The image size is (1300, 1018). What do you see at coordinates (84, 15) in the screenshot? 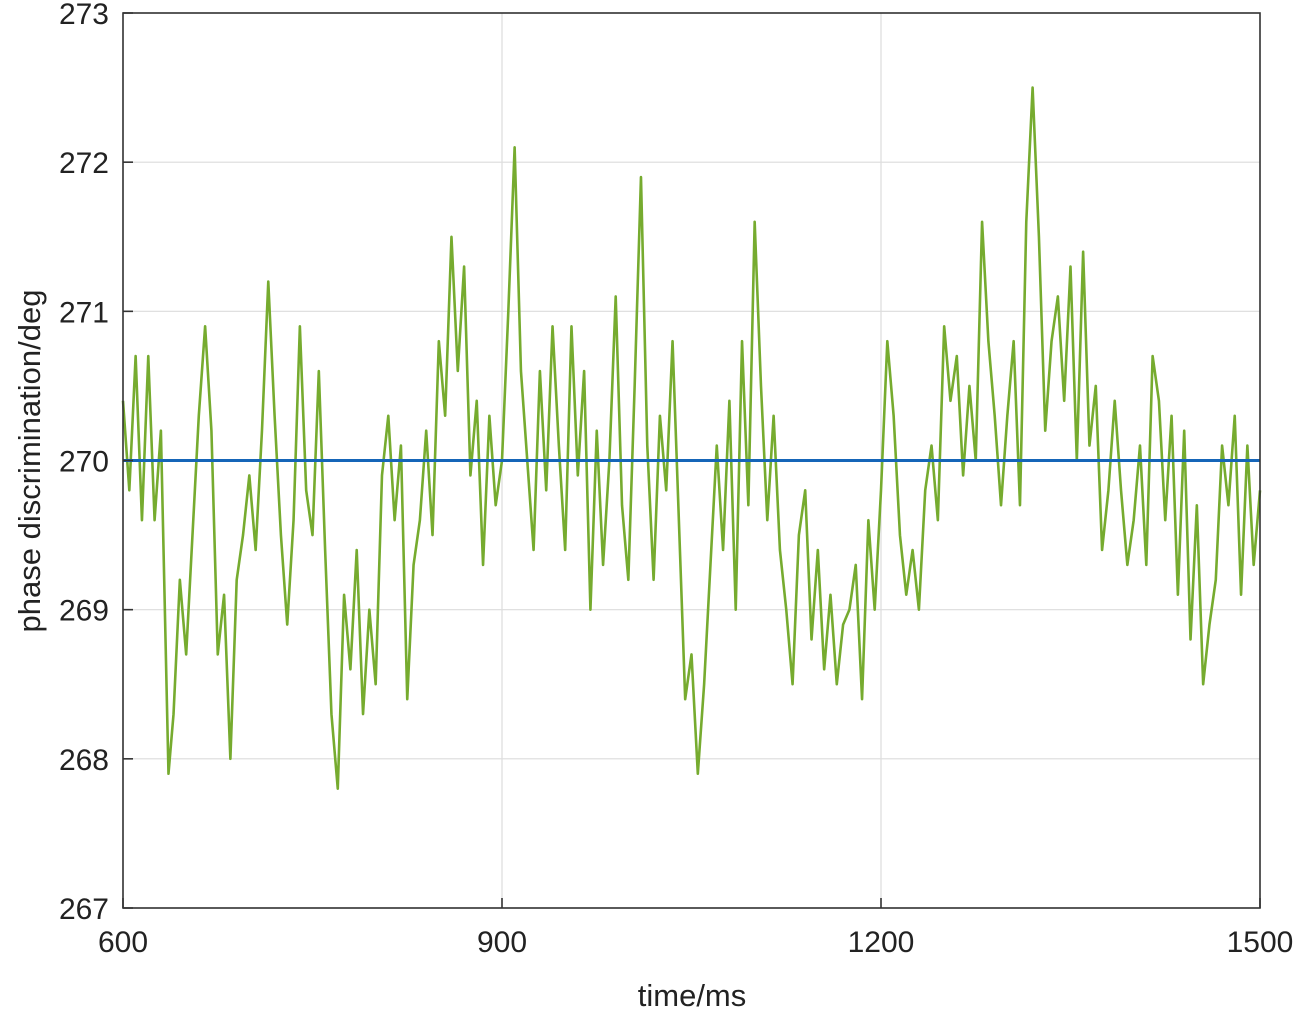
I see `y-tick-label: 273` at bounding box center [84, 15].